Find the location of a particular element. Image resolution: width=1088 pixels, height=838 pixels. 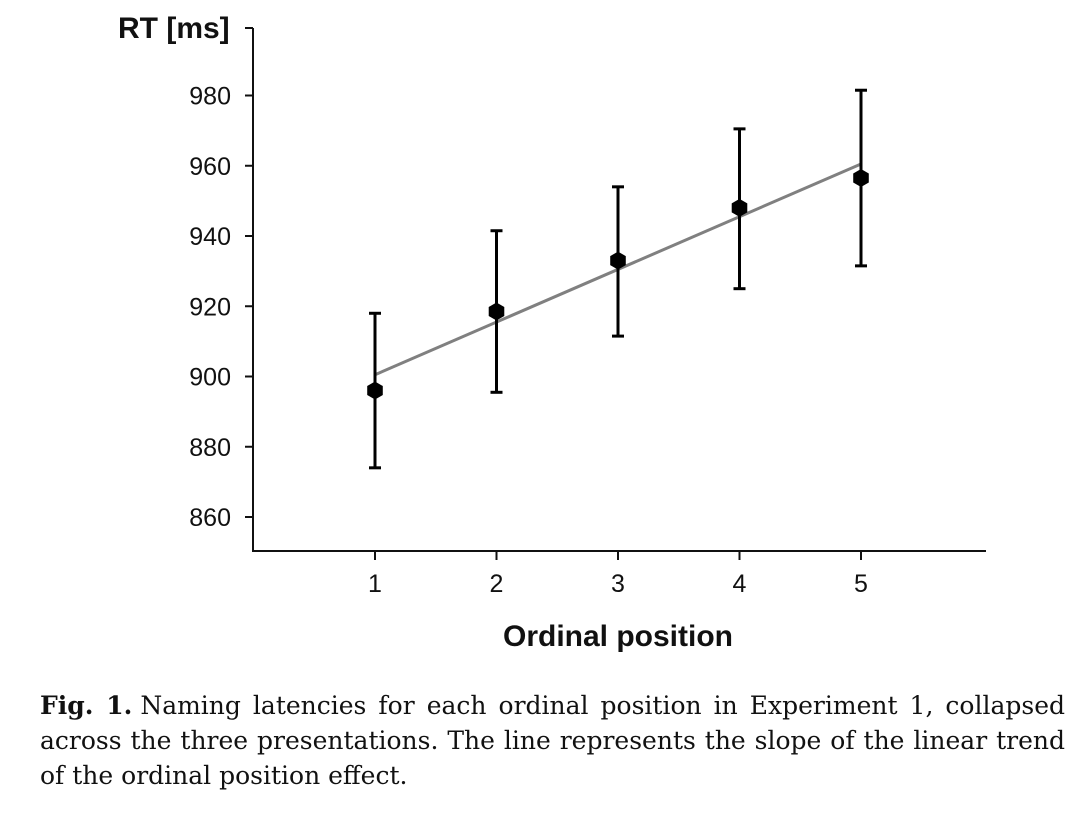

x-tick-label: 1 is located at coordinates (375, 584).